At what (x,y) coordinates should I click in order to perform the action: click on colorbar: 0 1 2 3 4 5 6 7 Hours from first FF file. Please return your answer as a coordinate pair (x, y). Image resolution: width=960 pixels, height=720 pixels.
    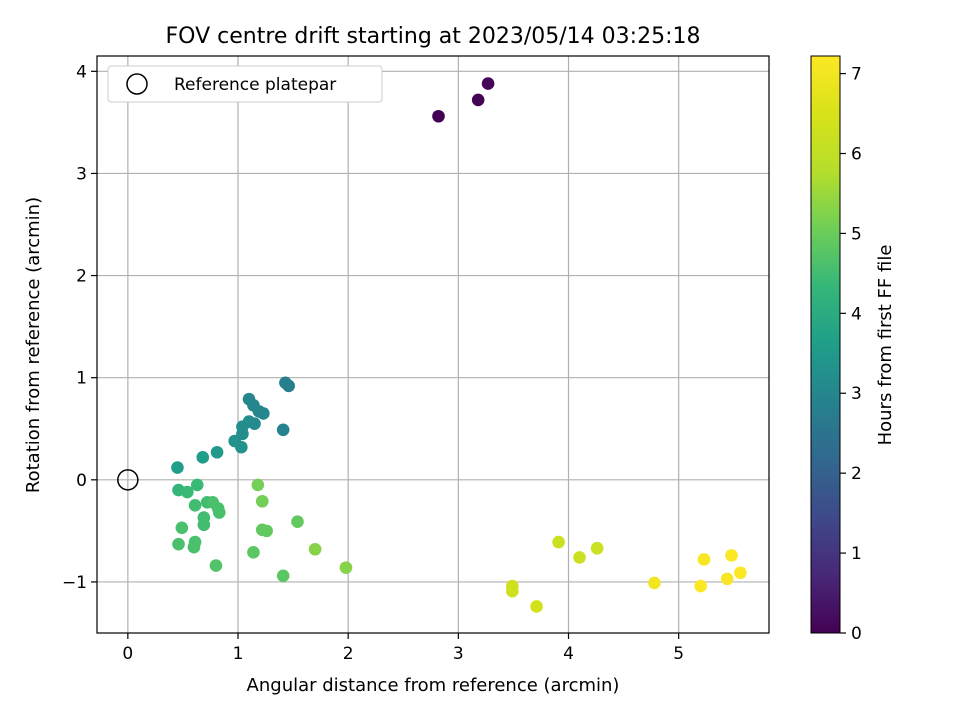
    Looking at the image, I should click on (853, 349).